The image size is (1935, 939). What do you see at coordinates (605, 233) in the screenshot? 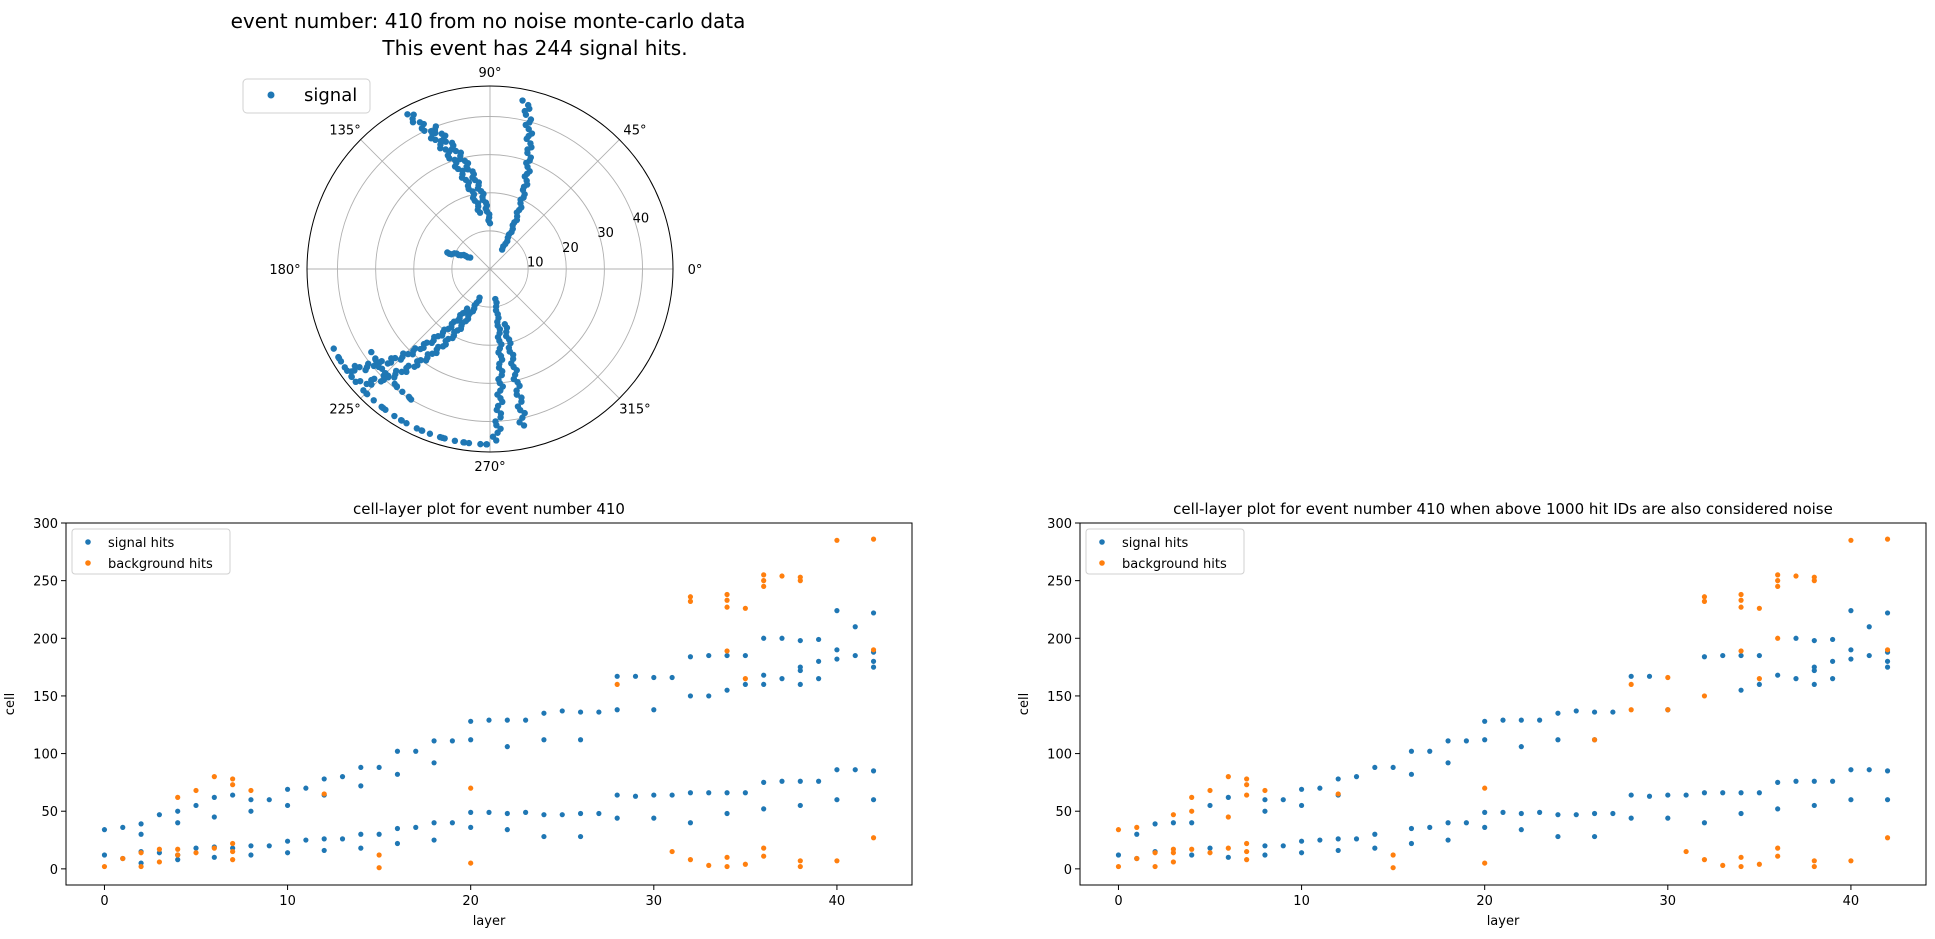
I see `r-tick-label: 30` at bounding box center [605, 233].